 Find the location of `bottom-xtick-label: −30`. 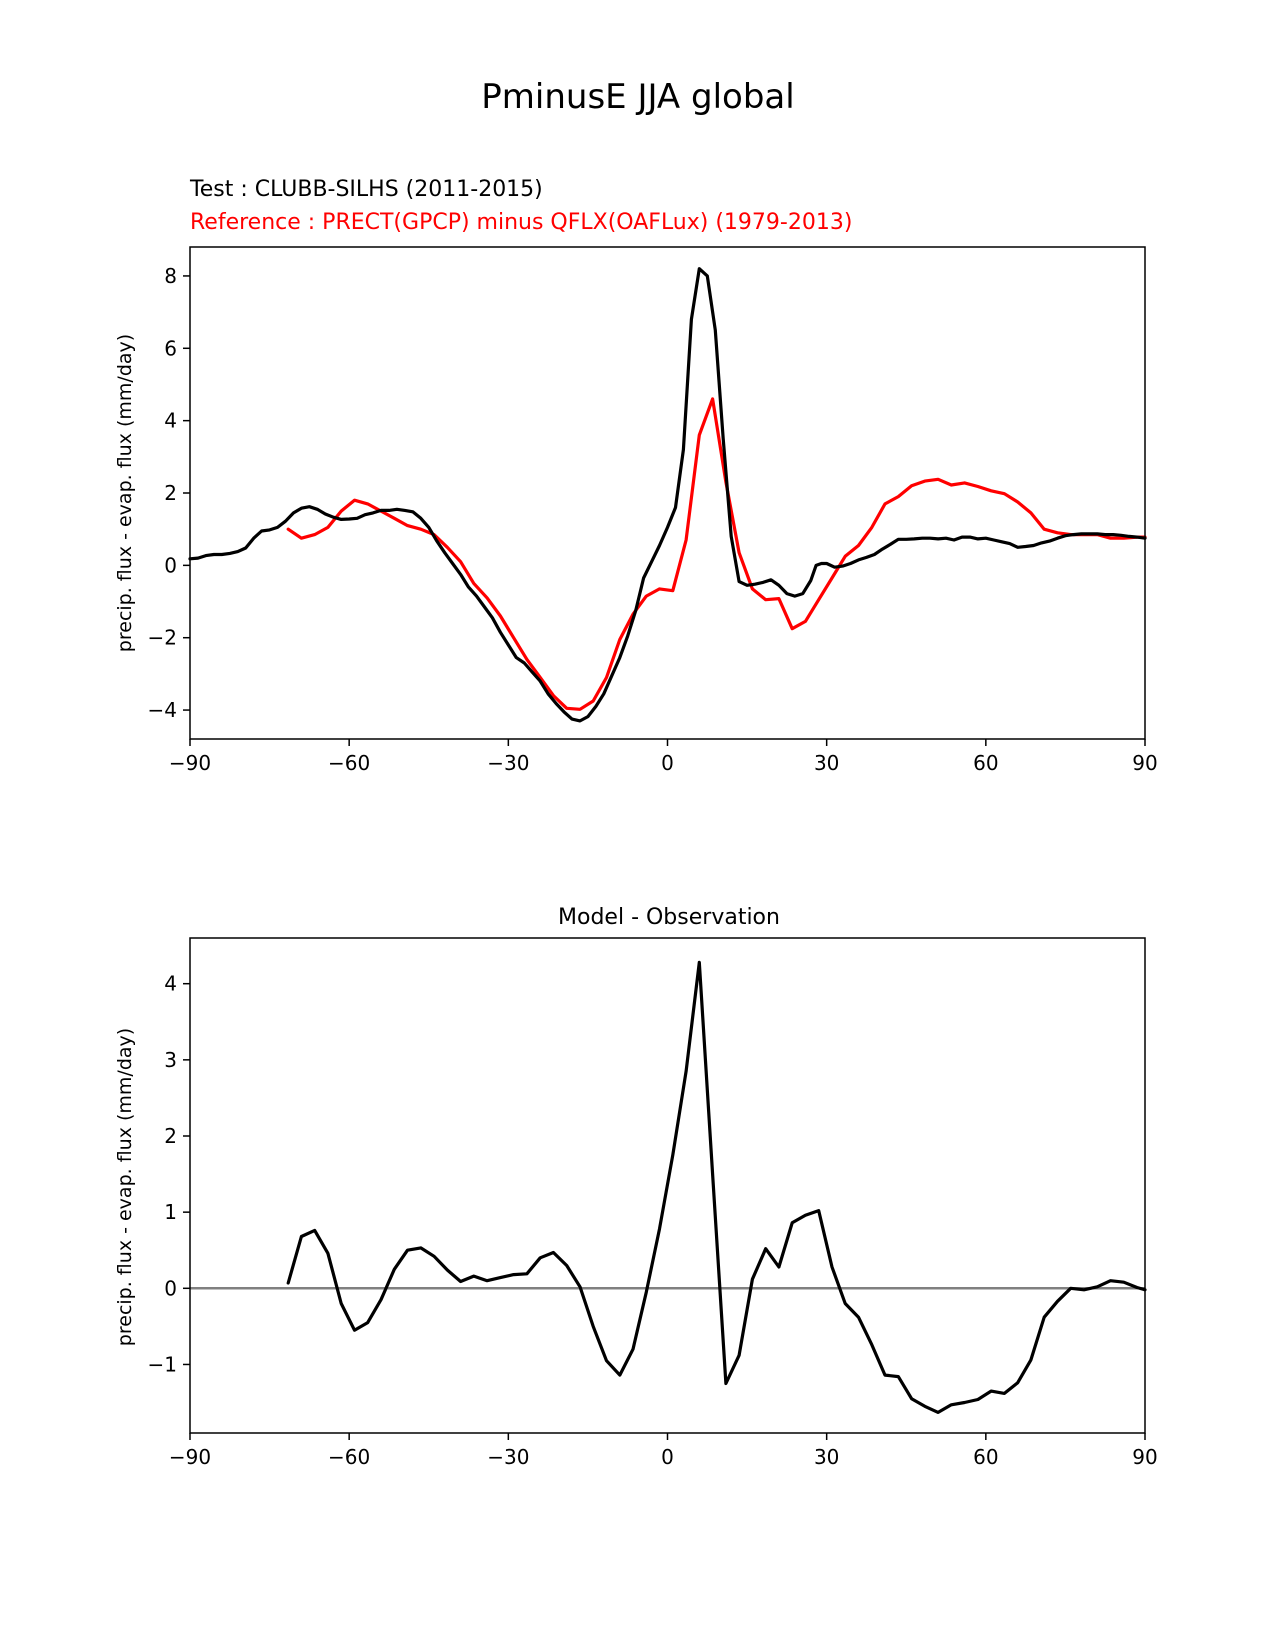

bottom-xtick-label: −30 is located at coordinates (508, 1457).